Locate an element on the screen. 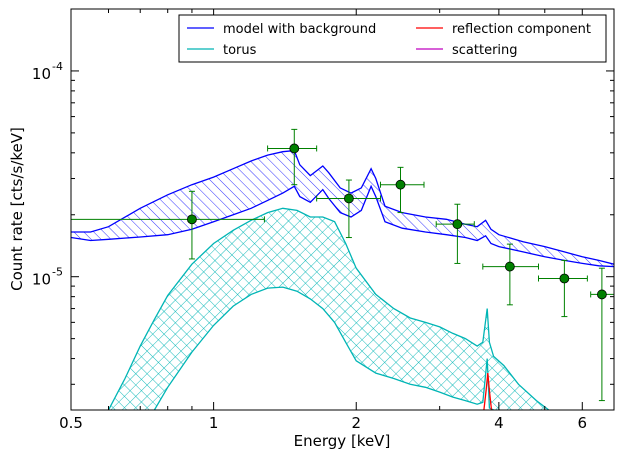 The width and height of the screenshot is (624, 459). y-tick-label: 10 -5 is located at coordinates (47, 277).